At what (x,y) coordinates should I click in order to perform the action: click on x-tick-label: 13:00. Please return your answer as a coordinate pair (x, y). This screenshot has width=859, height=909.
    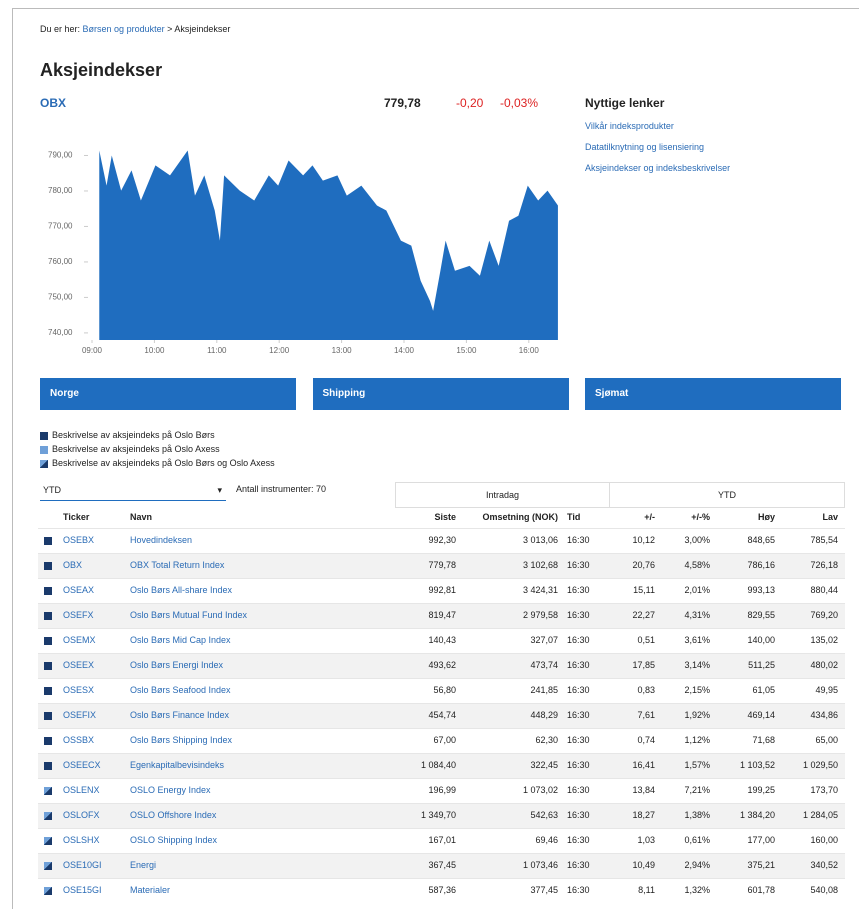
    Looking at the image, I should click on (342, 350).